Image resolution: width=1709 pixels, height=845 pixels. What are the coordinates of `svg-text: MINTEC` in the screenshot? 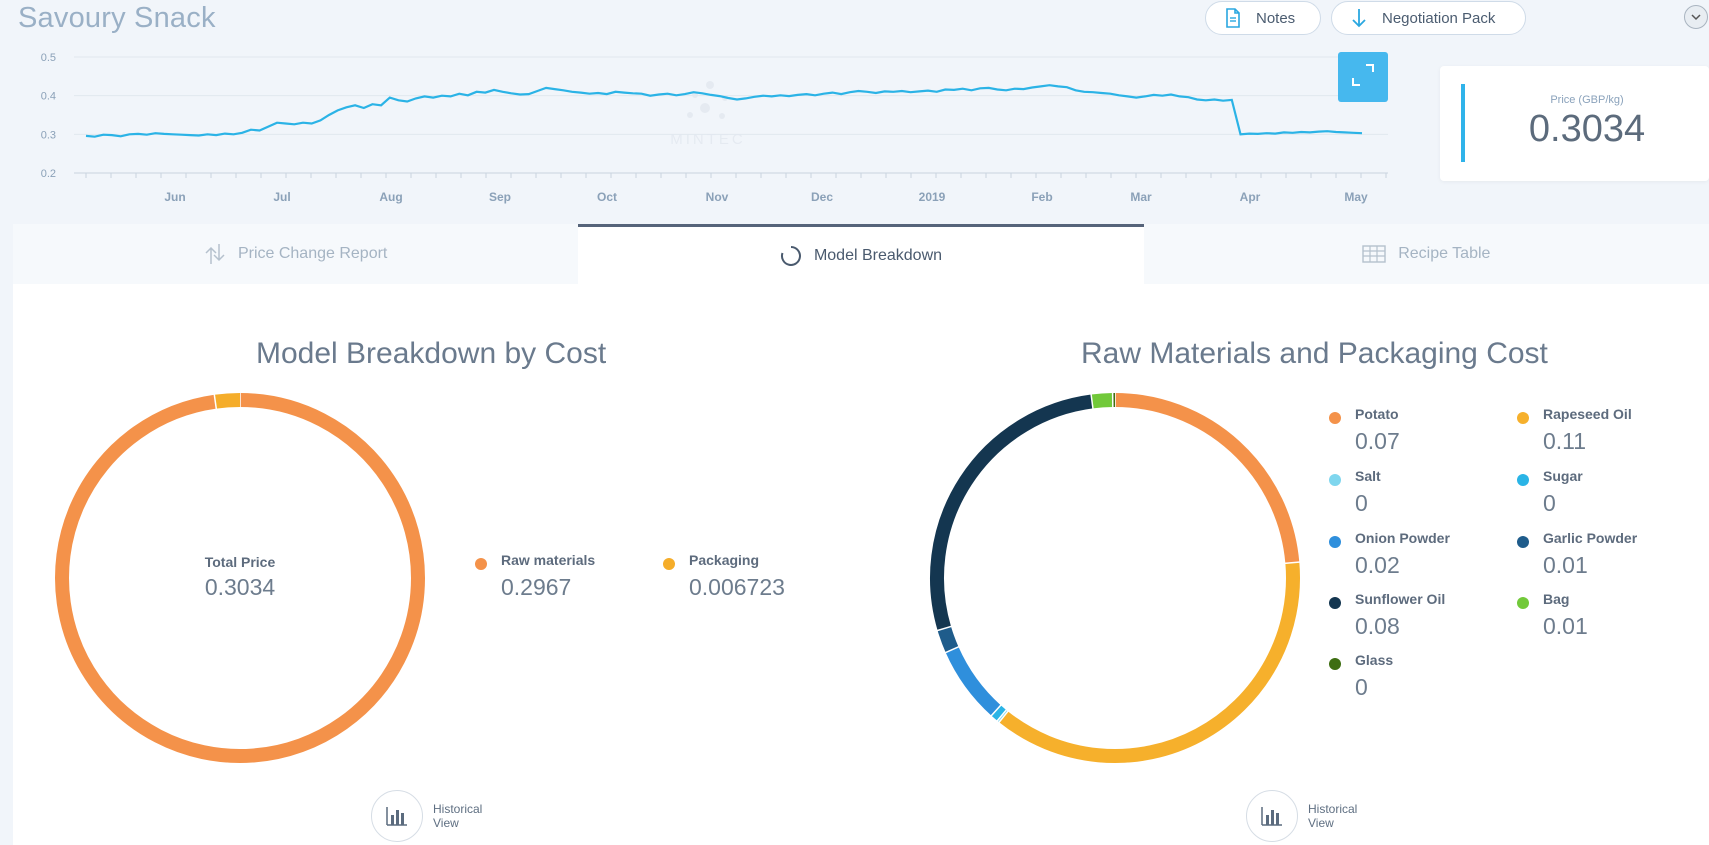 It's located at (708, 139).